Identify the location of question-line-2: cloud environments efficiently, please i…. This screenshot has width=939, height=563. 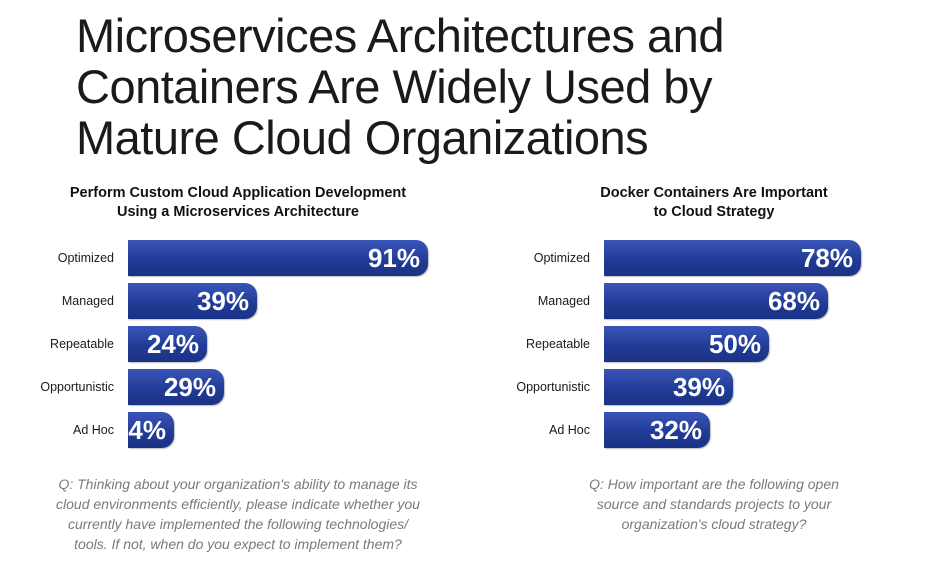
(238, 504).